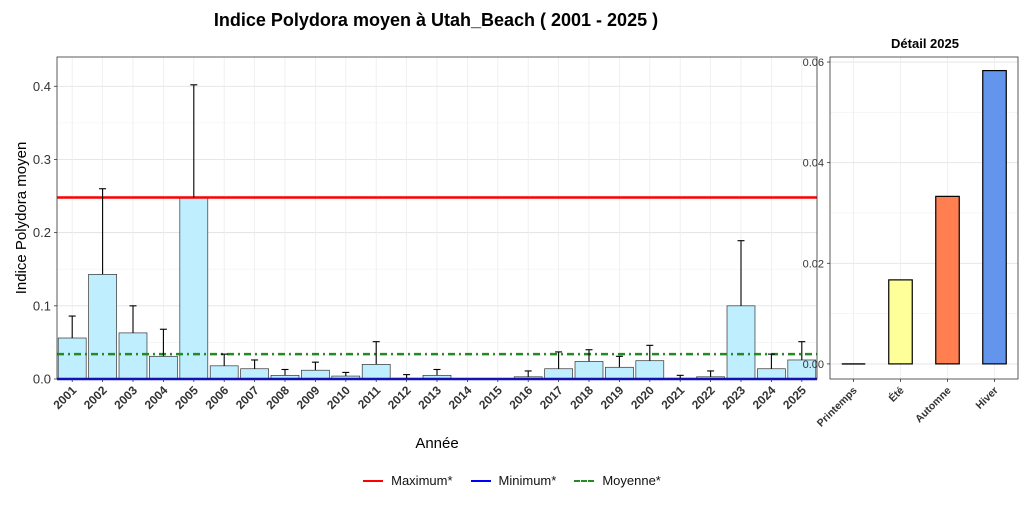 This screenshot has width=1024, height=512. I want to click on bar-2004, so click(163, 367).